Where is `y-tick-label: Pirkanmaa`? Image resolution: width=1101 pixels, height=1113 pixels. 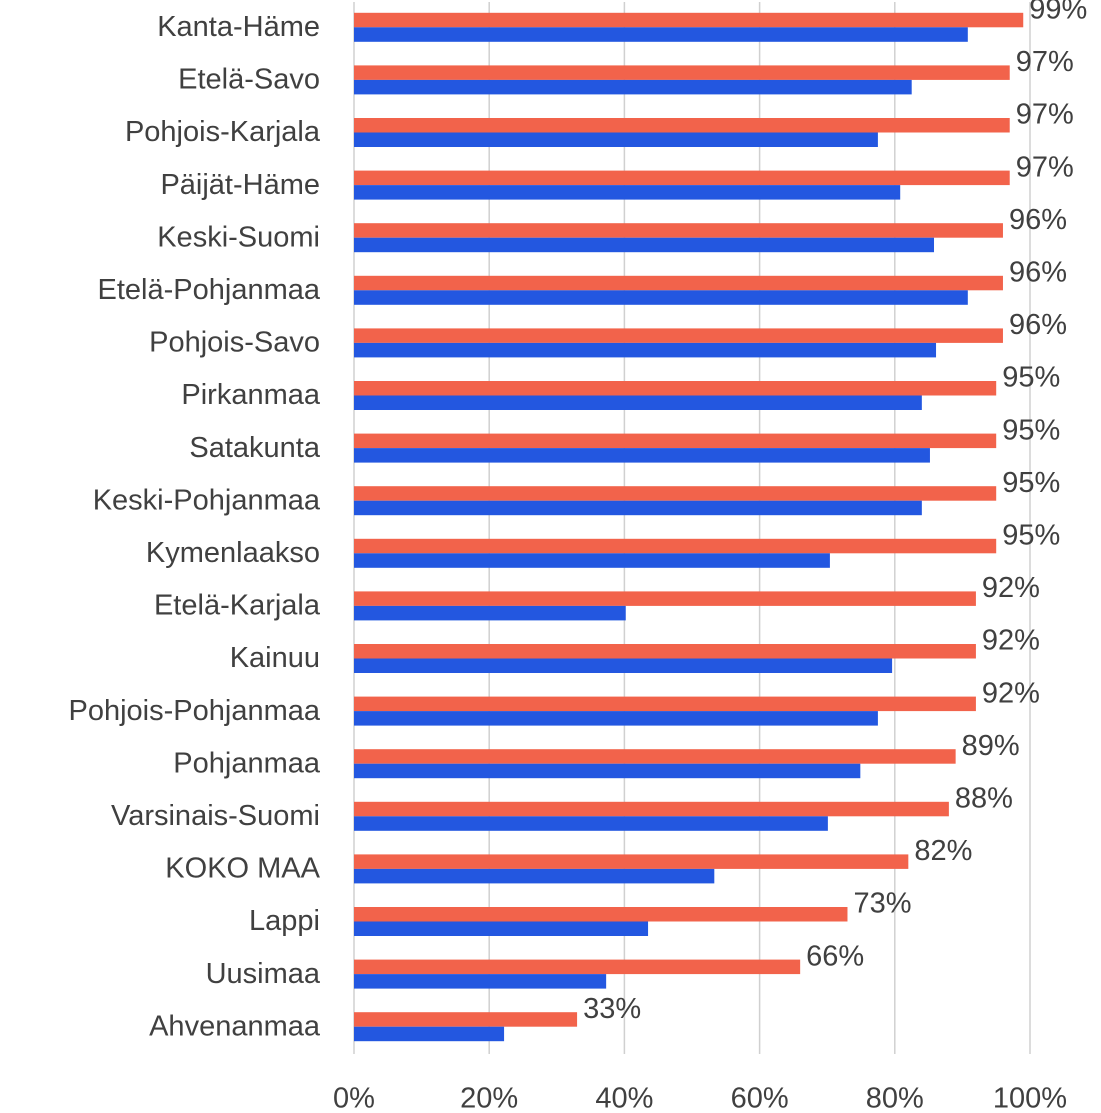
y-tick-label: Pirkanmaa is located at coordinates (250, 395).